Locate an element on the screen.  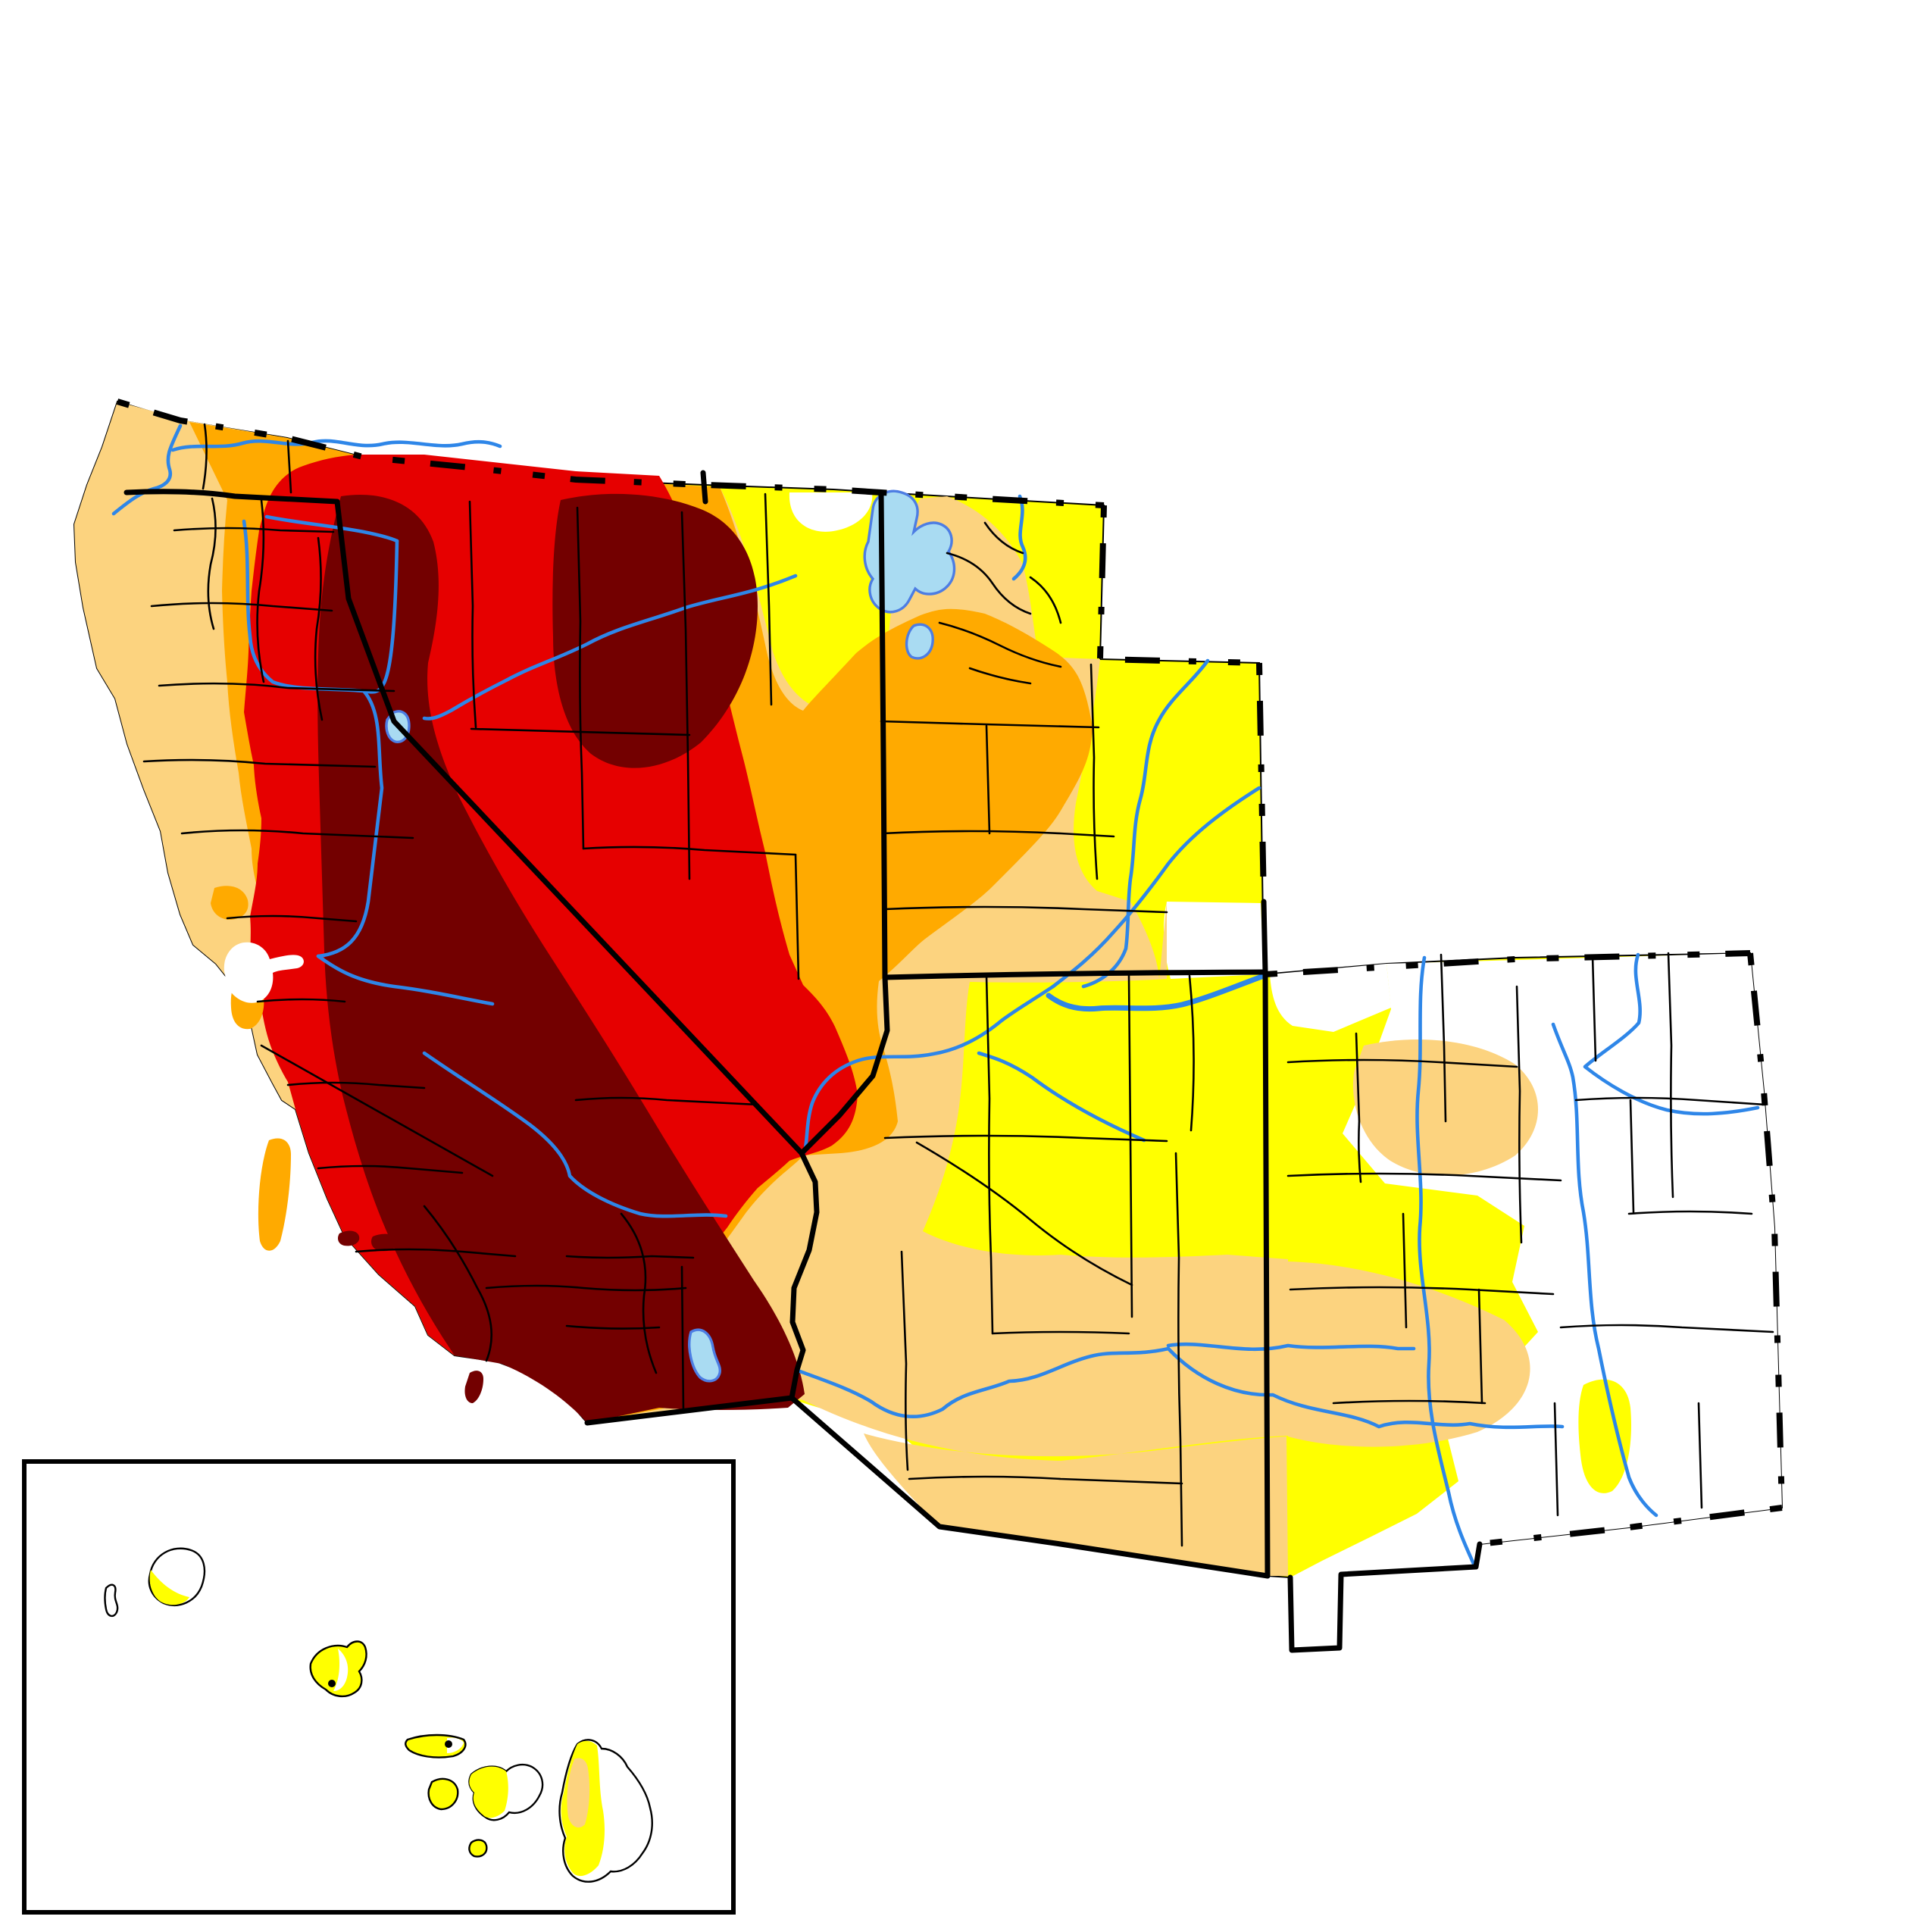
dashed-wyoming-notch is located at coordinates (1178, 585).